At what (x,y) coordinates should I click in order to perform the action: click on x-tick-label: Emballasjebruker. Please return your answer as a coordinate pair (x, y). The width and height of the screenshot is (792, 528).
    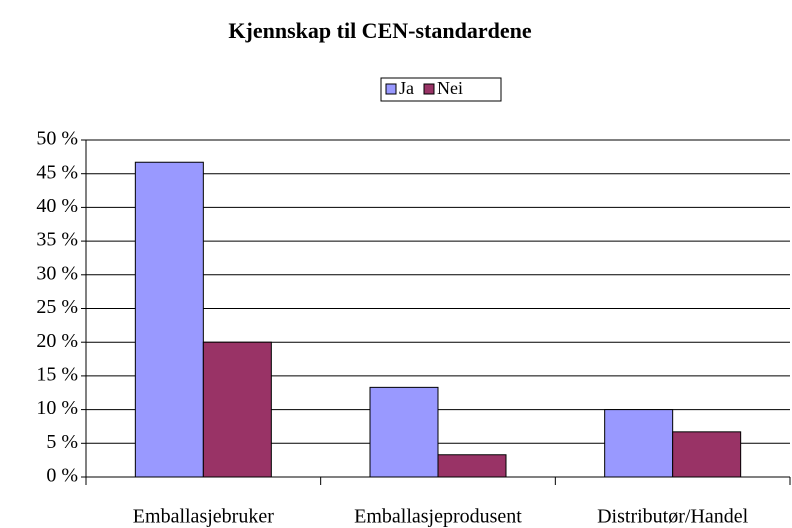
    Looking at the image, I should click on (203, 517).